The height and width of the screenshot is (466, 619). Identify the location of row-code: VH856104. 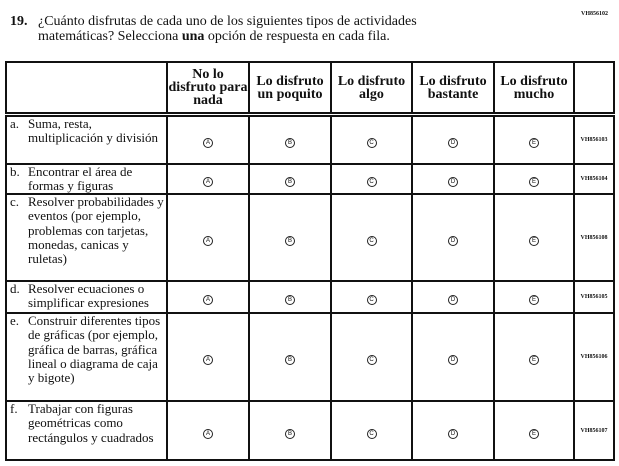
(594, 179).